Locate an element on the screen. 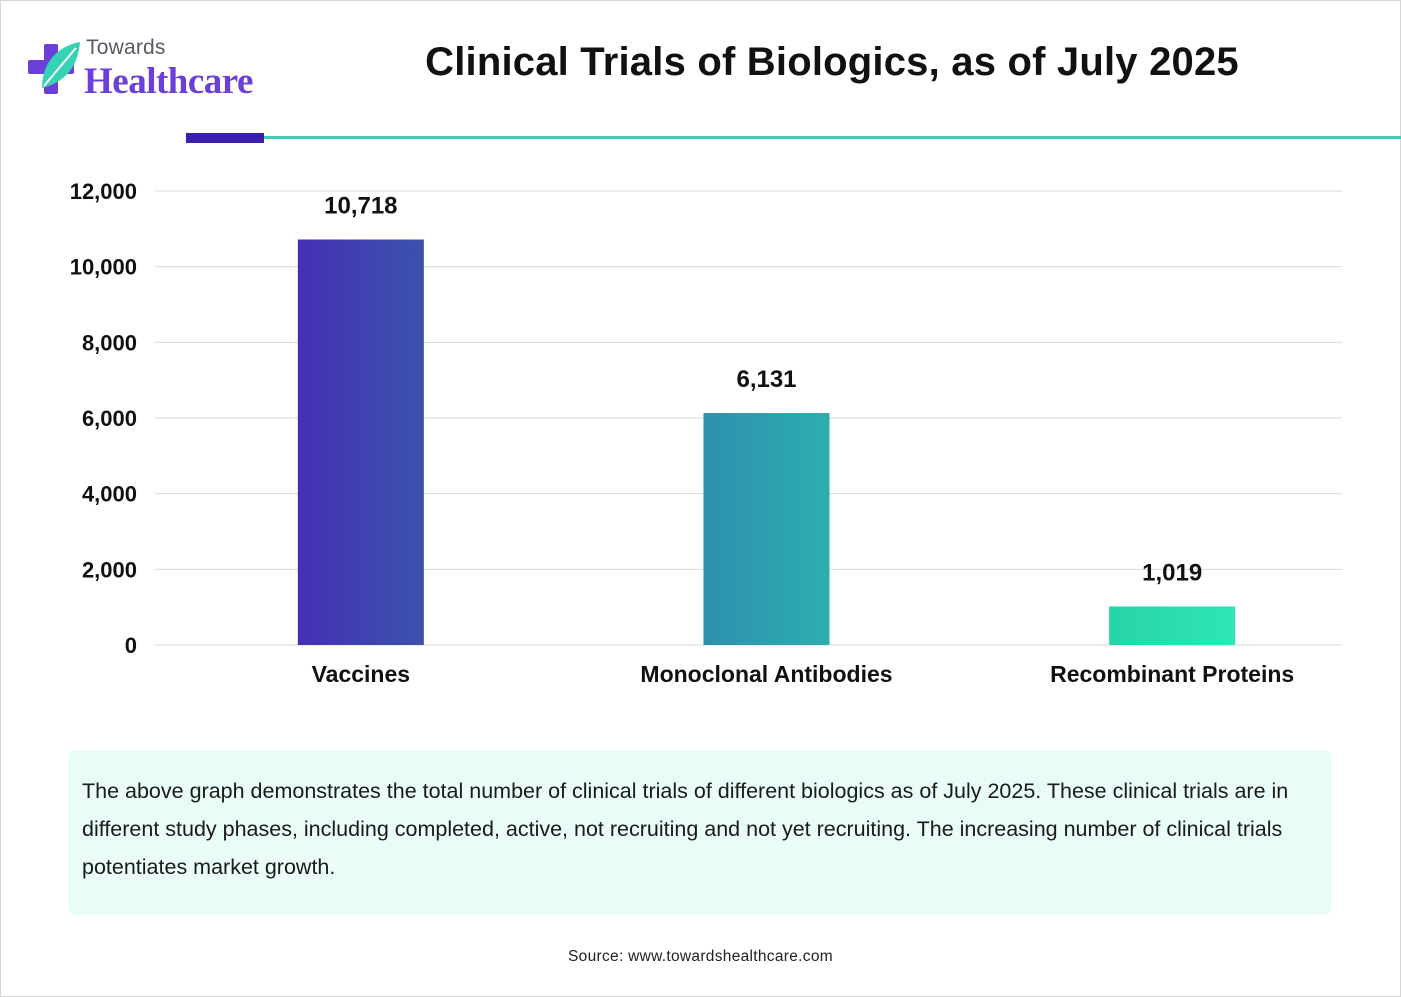 This screenshot has width=1401, height=997. brand-logo: Towards Healthcare is located at coordinates (148, 71).